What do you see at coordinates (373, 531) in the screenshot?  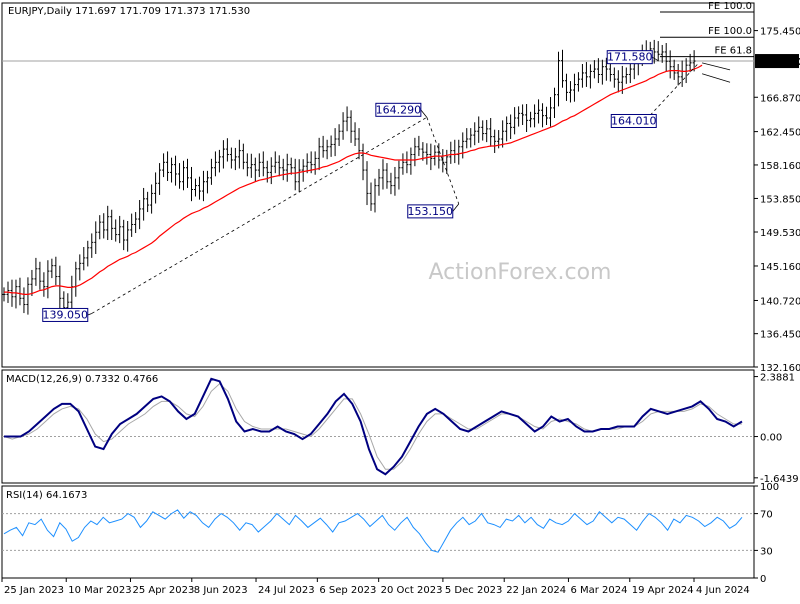 I see `rsi-line` at bounding box center [373, 531].